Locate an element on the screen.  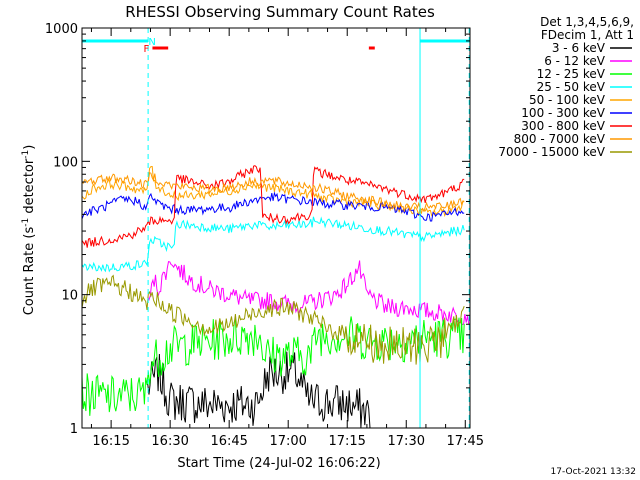
legend-label-2: 6 - 12 keV is located at coordinates (575, 61).